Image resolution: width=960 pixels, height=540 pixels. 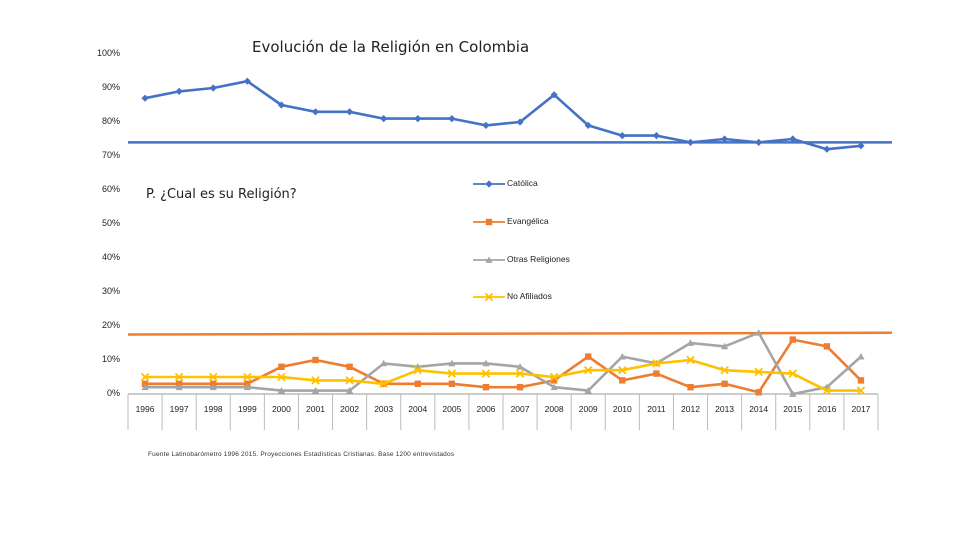 I want to click on x-tick-label: 2006, so click(x=486, y=409).